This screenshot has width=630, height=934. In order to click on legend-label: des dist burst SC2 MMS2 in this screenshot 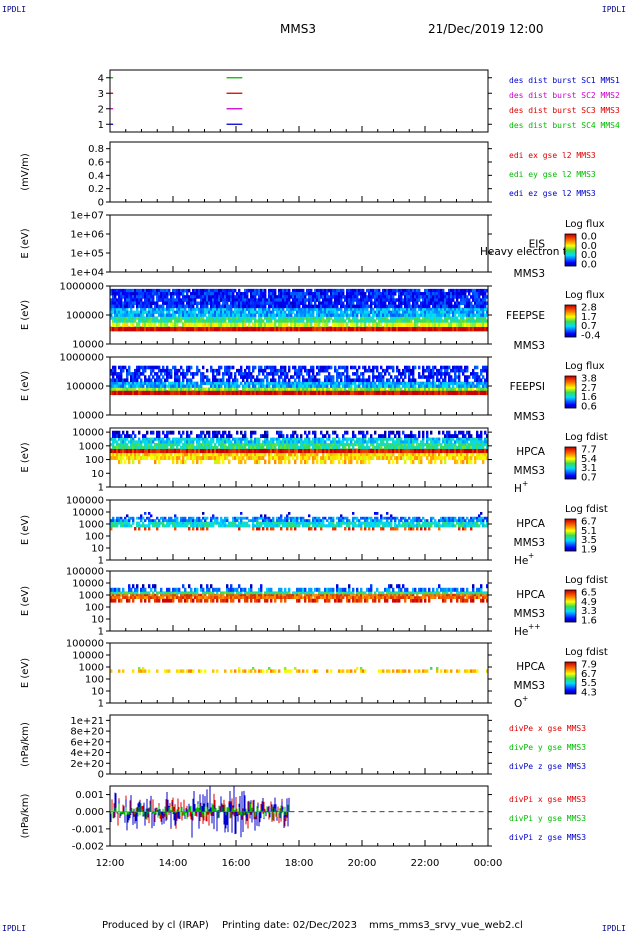, I will do `click(564, 95)`.